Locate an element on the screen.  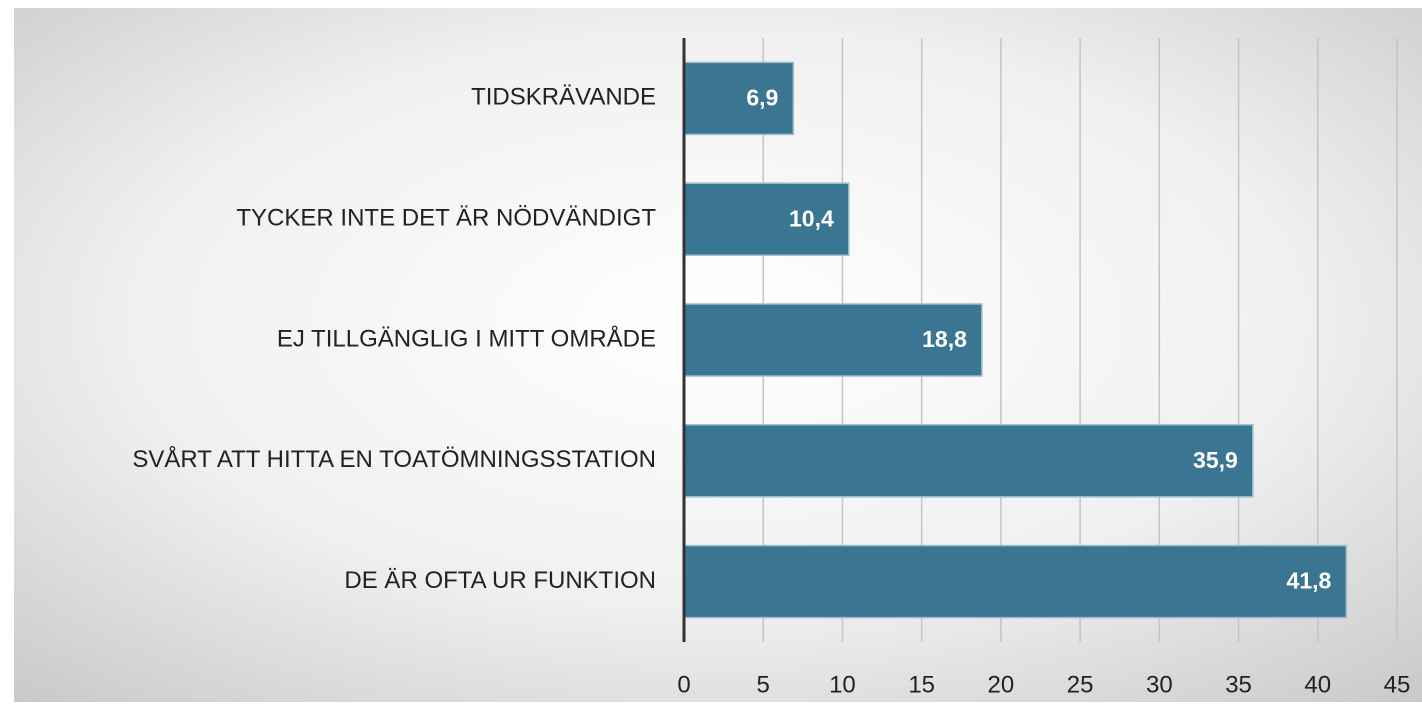
category-label: SVÅRT ATT HITTA EN TOATÖMNINGSSTATION is located at coordinates (394, 459).